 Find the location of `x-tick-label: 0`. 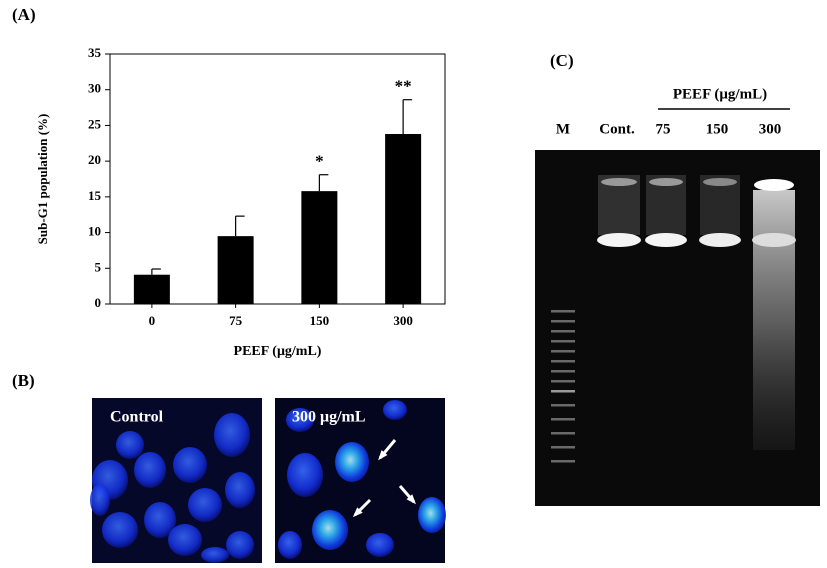

x-tick-label: 0 is located at coordinates (152, 320).